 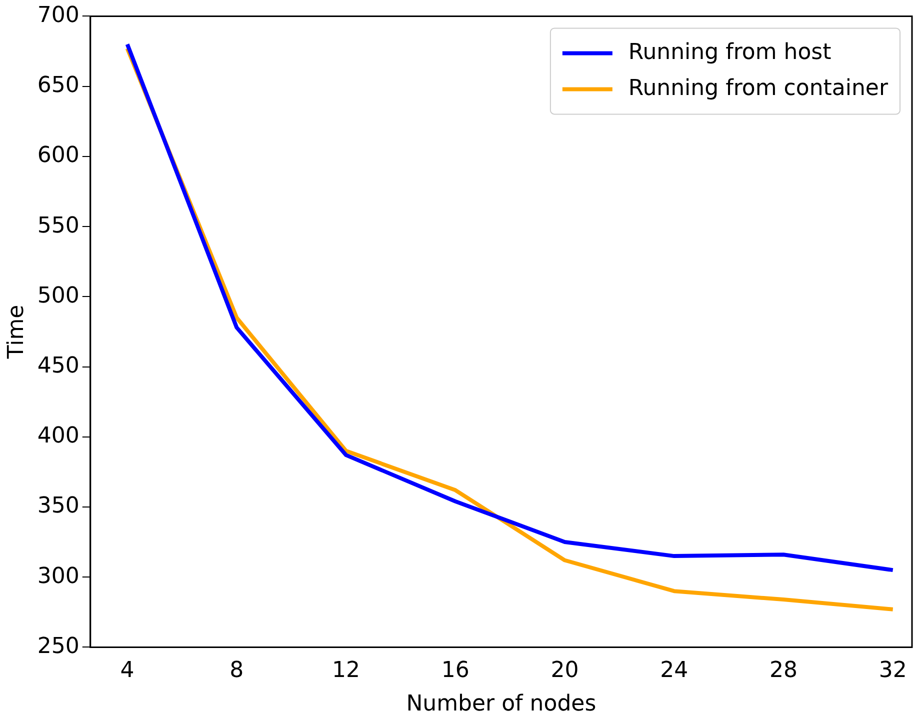 I want to click on y-tick-label: 700, so click(x=58, y=15).